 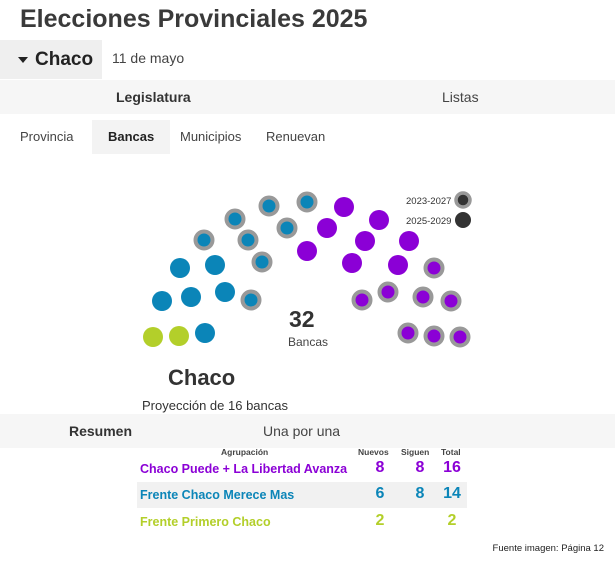 I want to click on tab-renuevan: Renuevan, so click(x=296, y=136).